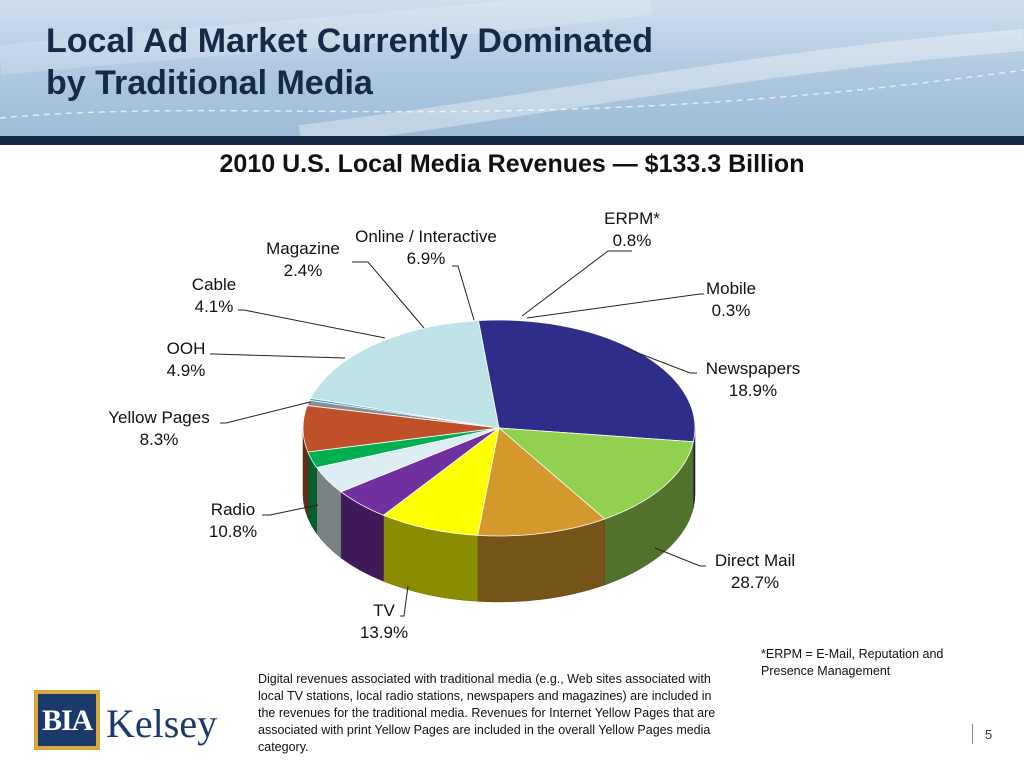  Describe the element at coordinates (186, 360) in the screenshot. I see `slice-label-ooh: OOH 4.9%` at that location.